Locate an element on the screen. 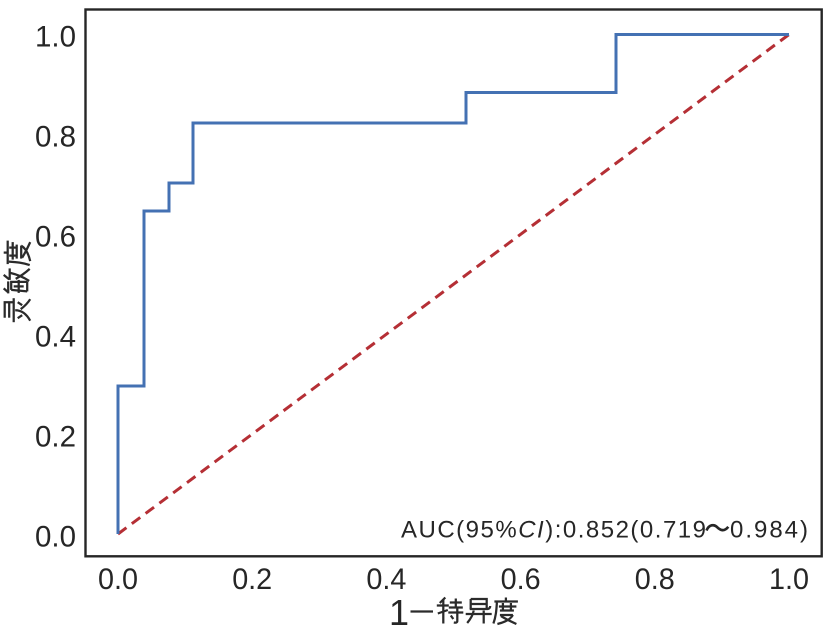  svg-text: 1 is located at coordinates (399, 611).